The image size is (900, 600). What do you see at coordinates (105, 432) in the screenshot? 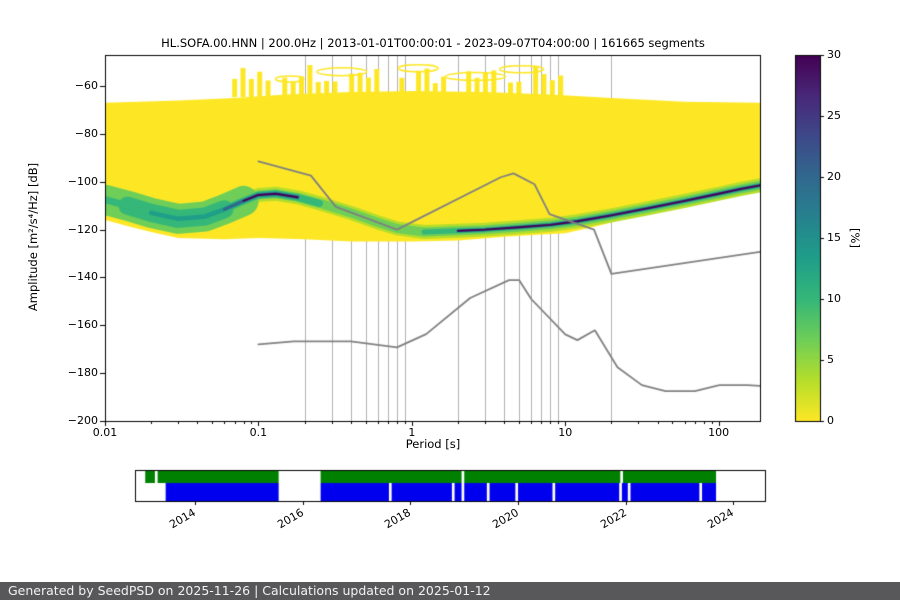
I see `x-tick-label: 0.01` at bounding box center [105, 432].